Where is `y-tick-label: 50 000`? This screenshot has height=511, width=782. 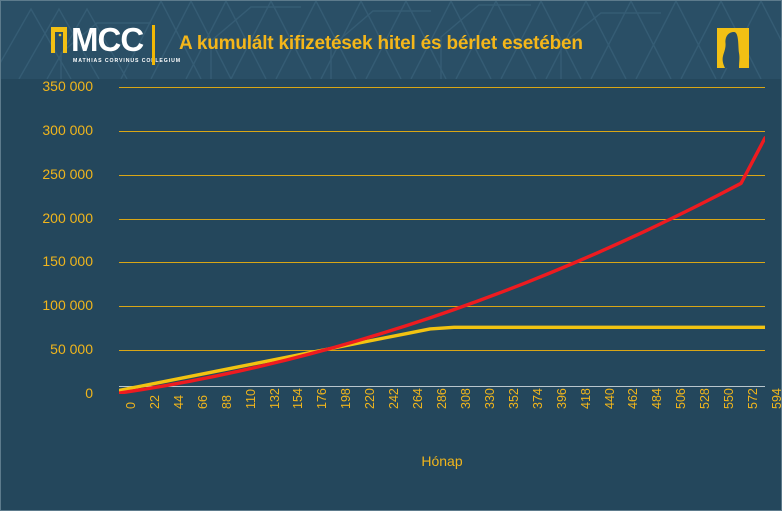 y-tick-label: 50 000 is located at coordinates (71, 349).